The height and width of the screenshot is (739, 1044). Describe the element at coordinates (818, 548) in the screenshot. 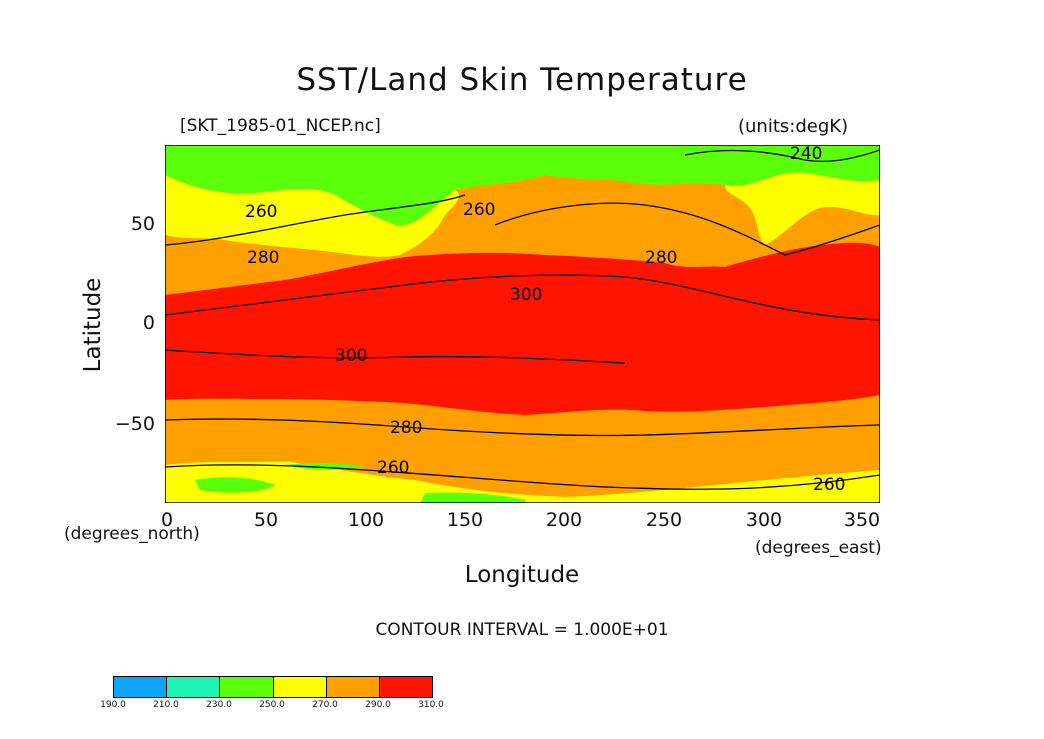

I see `x-unit-label: (degrees_east)` at that location.